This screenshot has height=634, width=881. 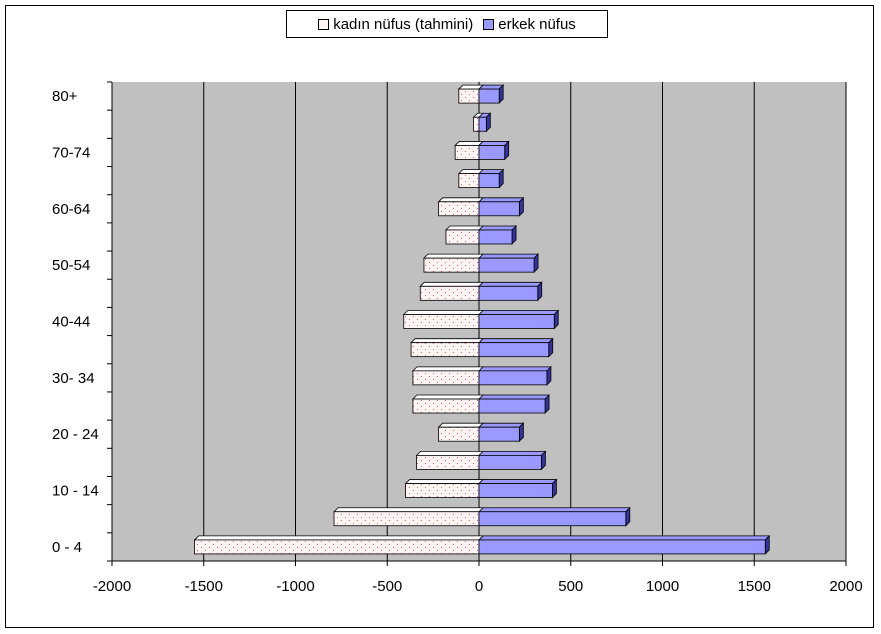 What do you see at coordinates (112, 586) in the screenshot?
I see `x-tick-label: -2000` at bounding box center [112, 586].